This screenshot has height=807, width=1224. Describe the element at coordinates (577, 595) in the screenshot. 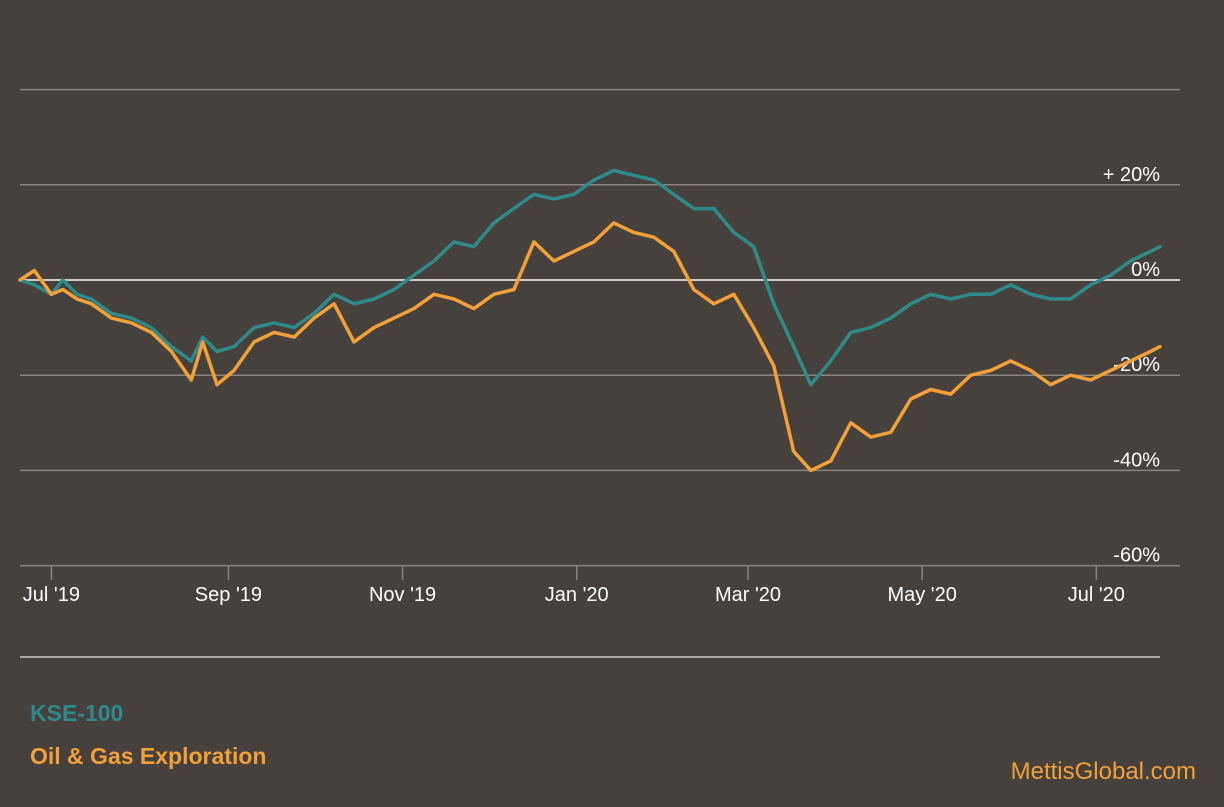

I see `x-tick-label: Jan '20` at that location.